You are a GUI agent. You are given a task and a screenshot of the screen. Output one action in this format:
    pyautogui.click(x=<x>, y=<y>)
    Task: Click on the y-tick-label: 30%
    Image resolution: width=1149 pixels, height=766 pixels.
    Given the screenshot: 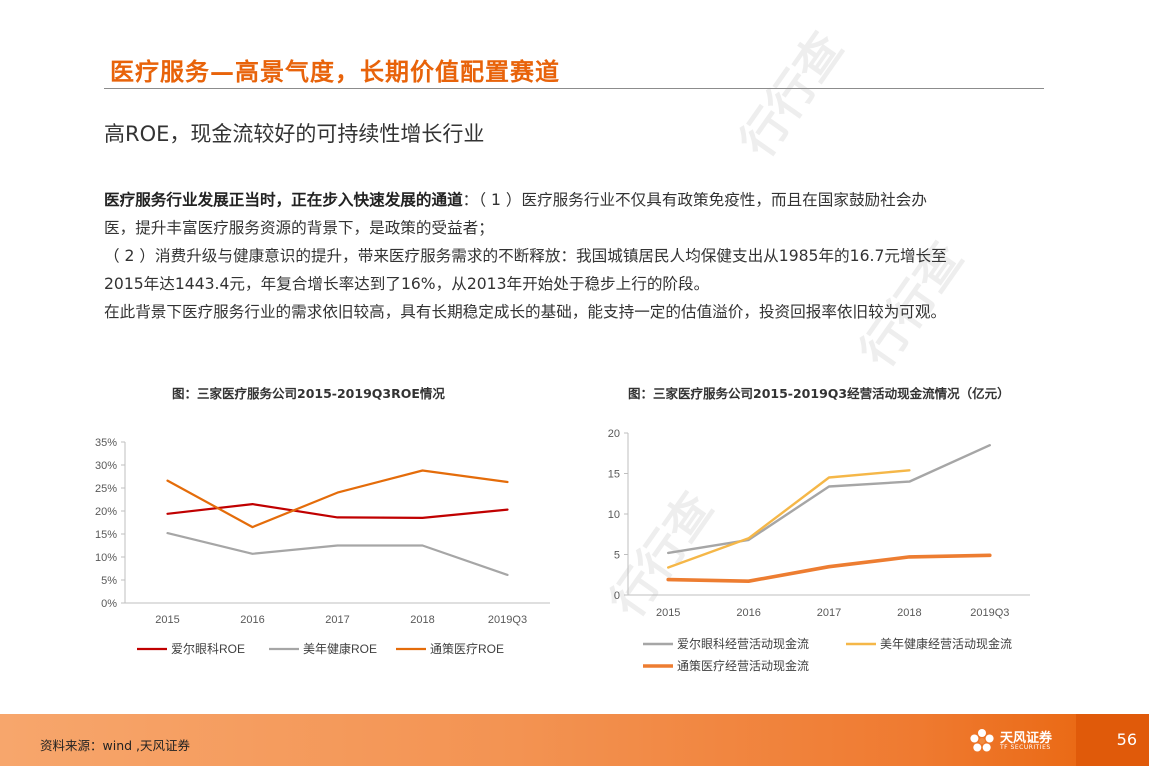 What is the action you would take?
    pyautogui.click(x=106, y=466)
    